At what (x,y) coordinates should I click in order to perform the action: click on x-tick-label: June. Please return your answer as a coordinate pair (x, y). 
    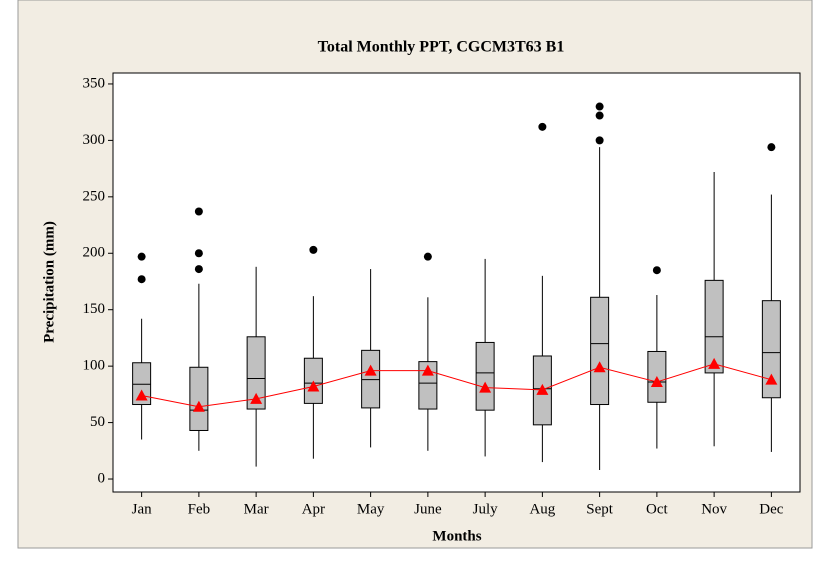
    Looking at the image, I should click on (428, 509).